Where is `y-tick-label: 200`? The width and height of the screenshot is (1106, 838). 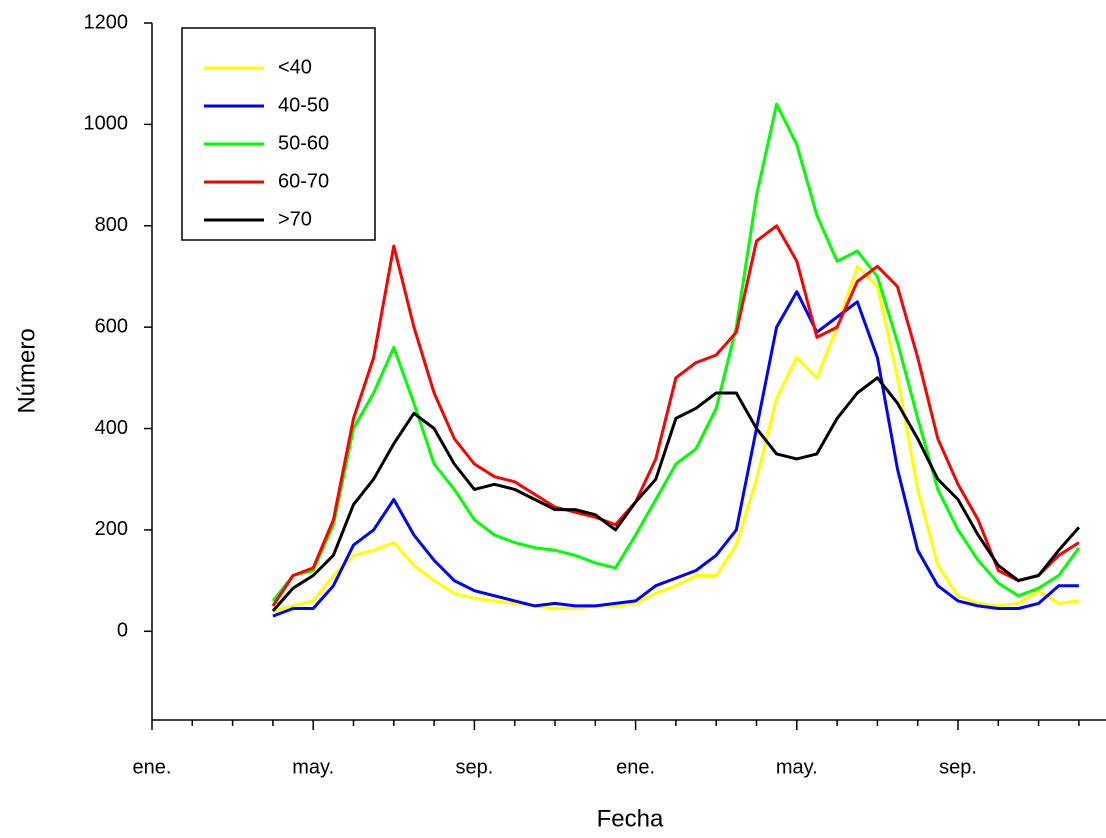
y-tick-label: 200 is located at coordinates (111, 529).